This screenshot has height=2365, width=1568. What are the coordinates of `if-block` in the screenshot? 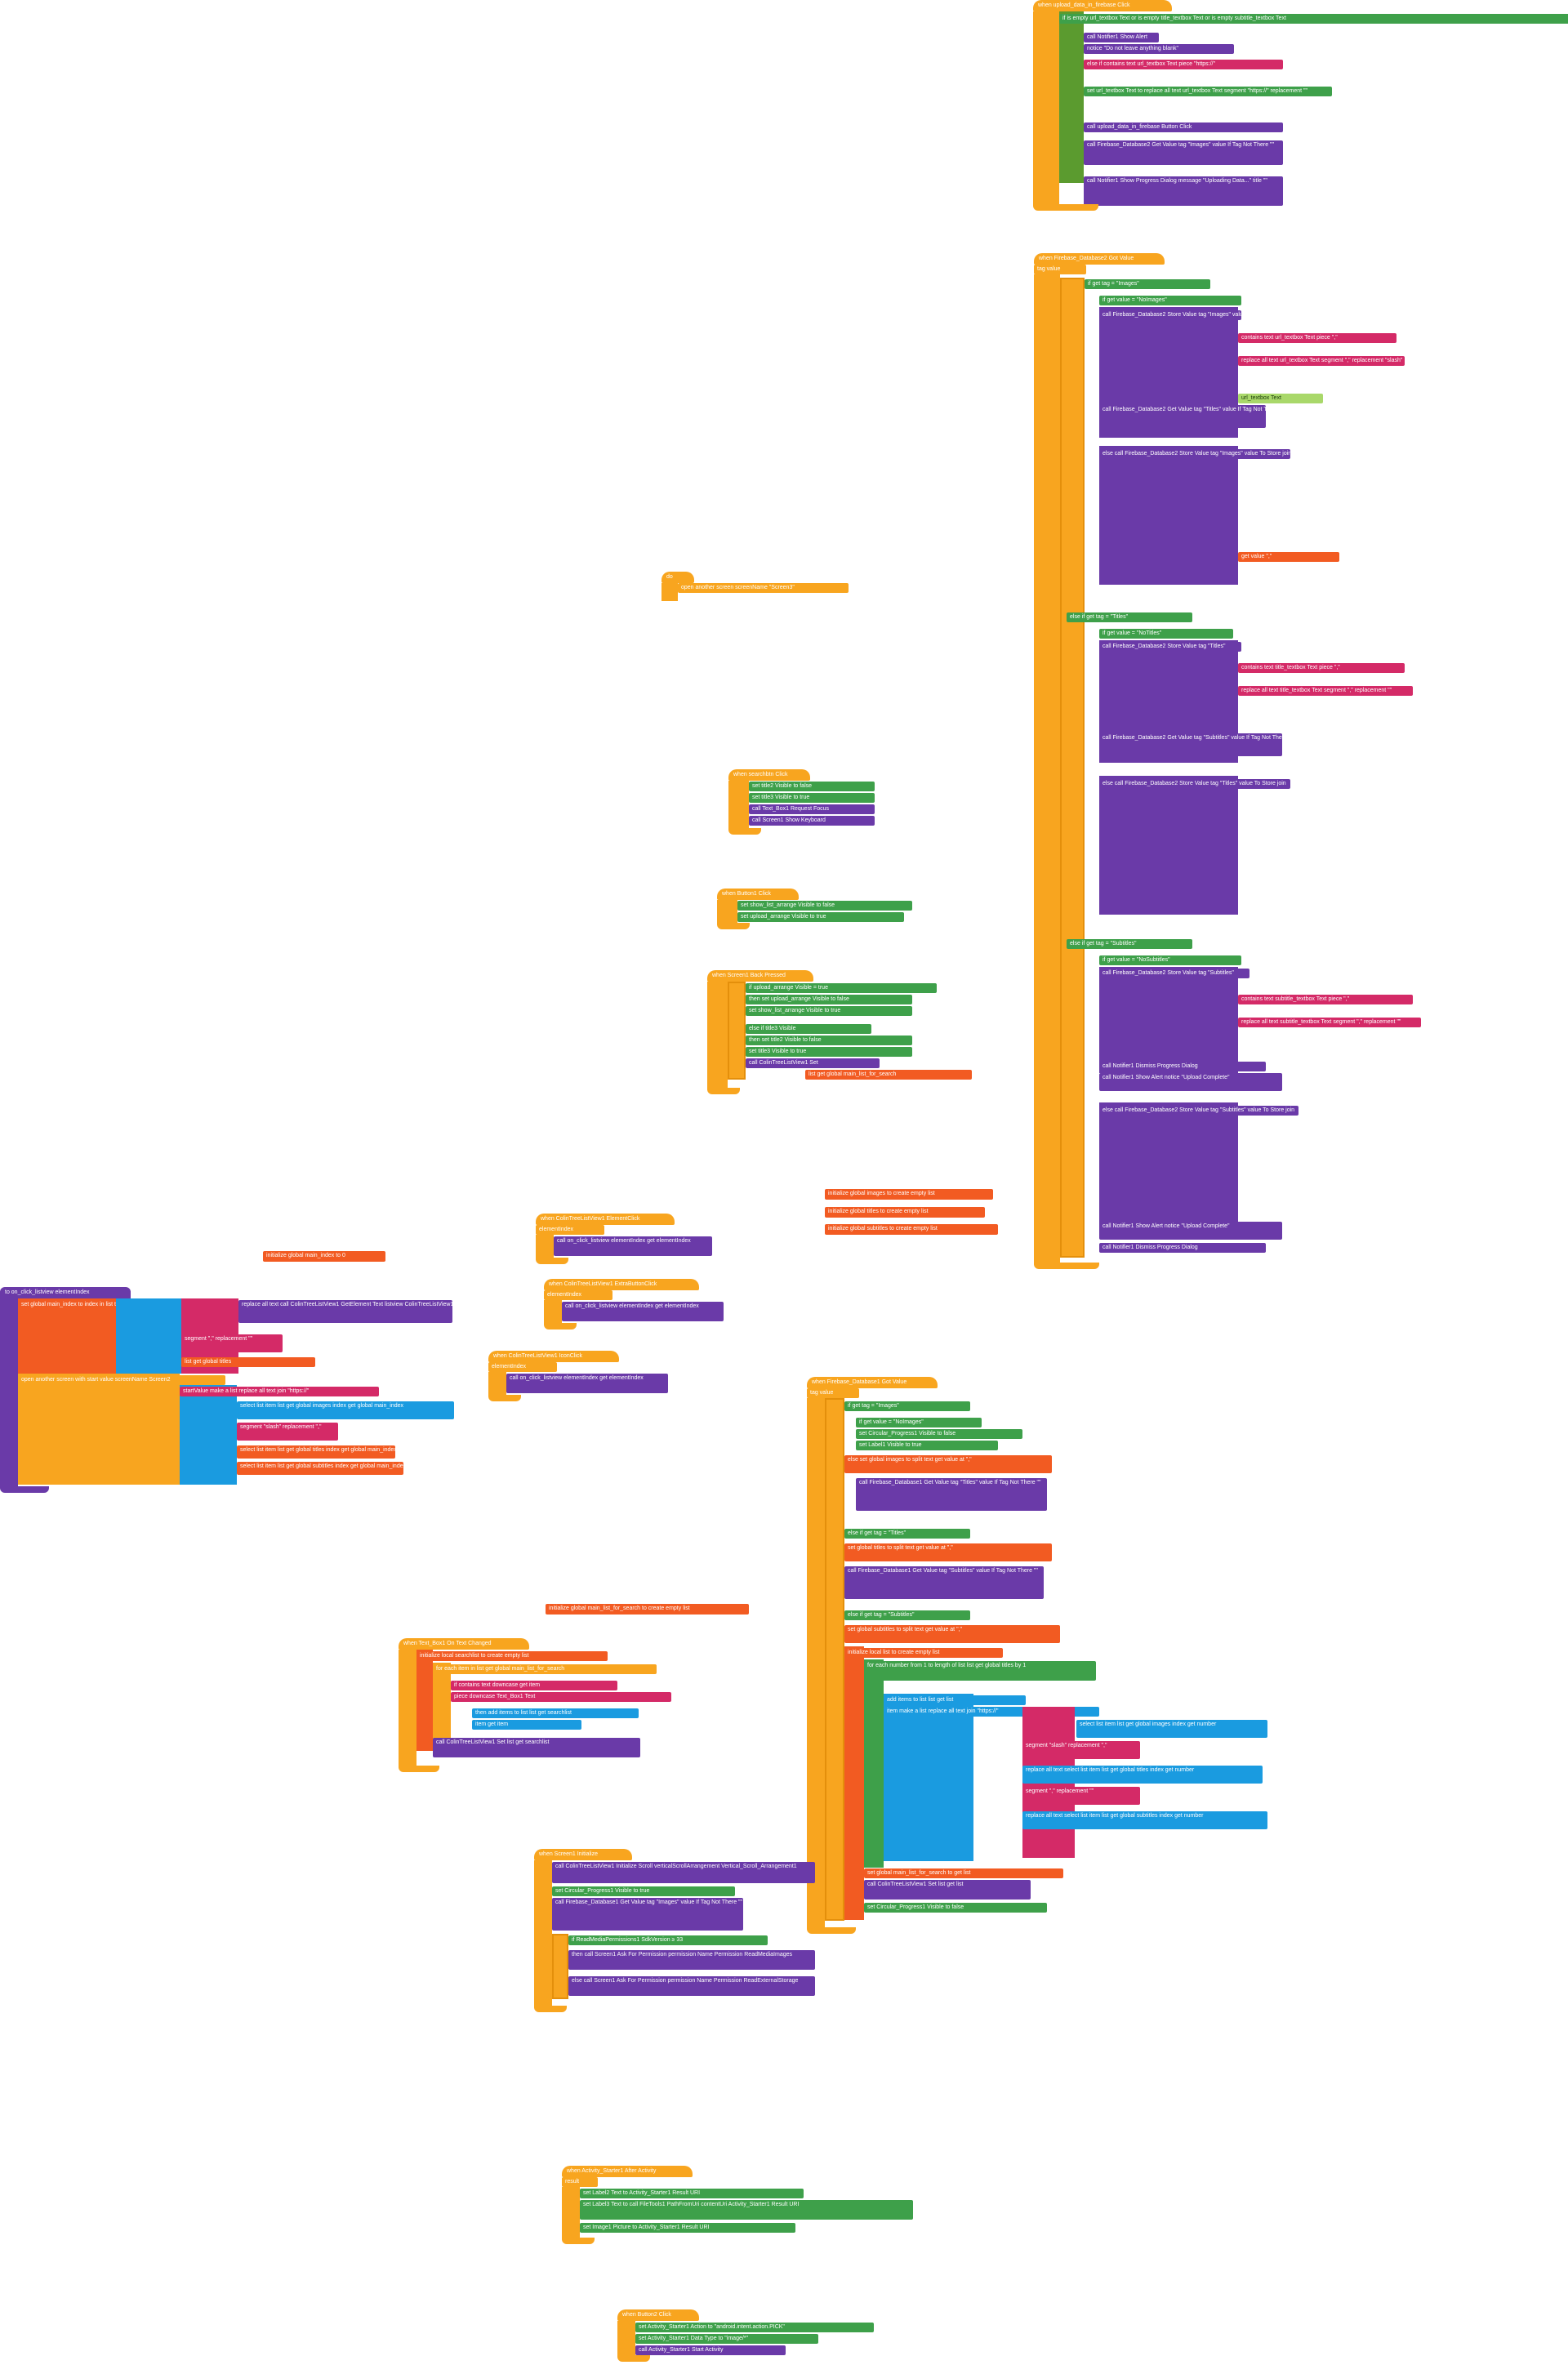 It's located at (1071, 97).